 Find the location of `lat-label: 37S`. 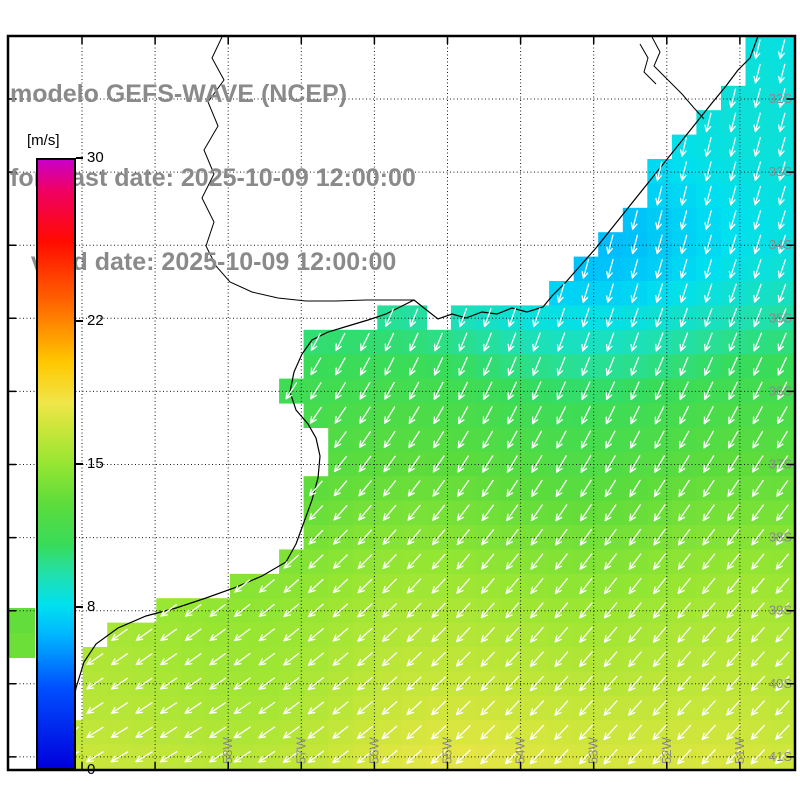

lat-label: 37S is located at coordinates (780, 464).